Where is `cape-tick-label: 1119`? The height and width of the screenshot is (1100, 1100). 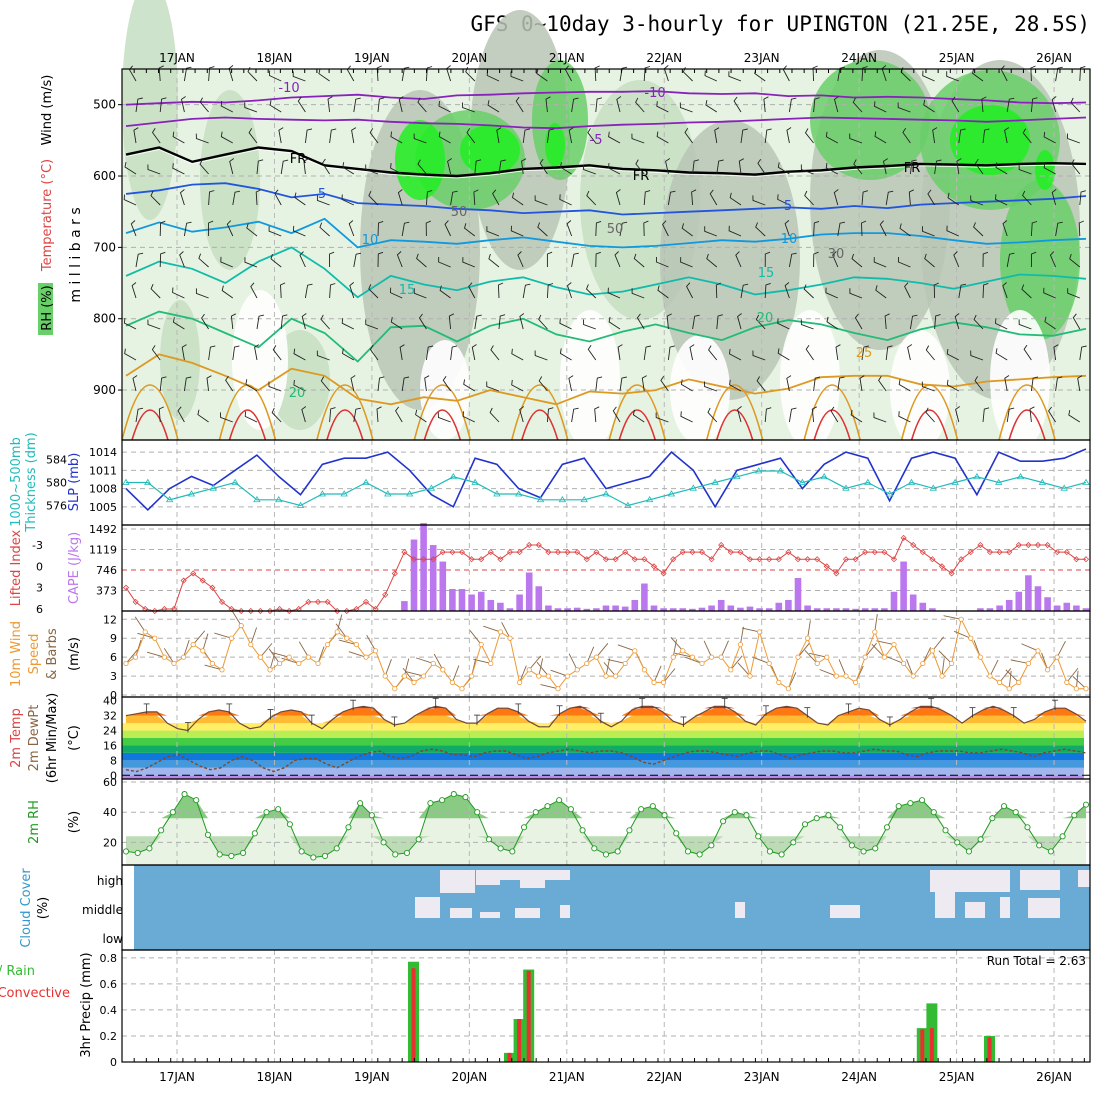 cape-tick-label: 1119 is located at coordinates (103, 550).